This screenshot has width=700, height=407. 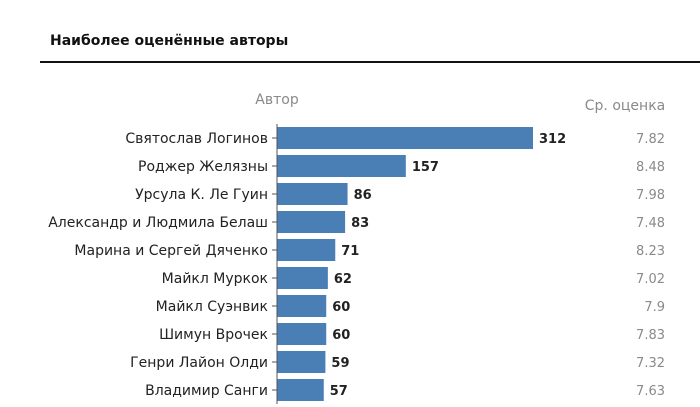 What do you see at coordinates (343, 279) in the screenshot?
I see `bar-value-label: 62` at bounding box center [343, 279].